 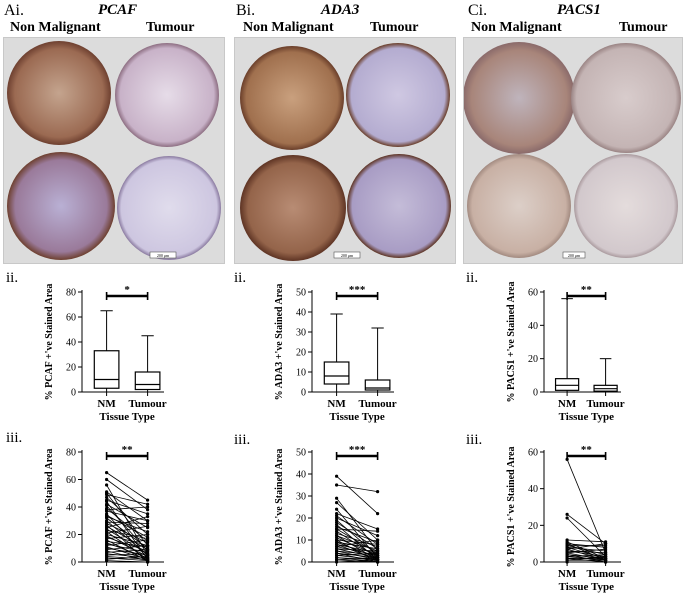 What do you see at coordinates (643, 27) in the screenshot?
I see `panel-c-col-tumour: Tumour` at bounding box center [643, 27].